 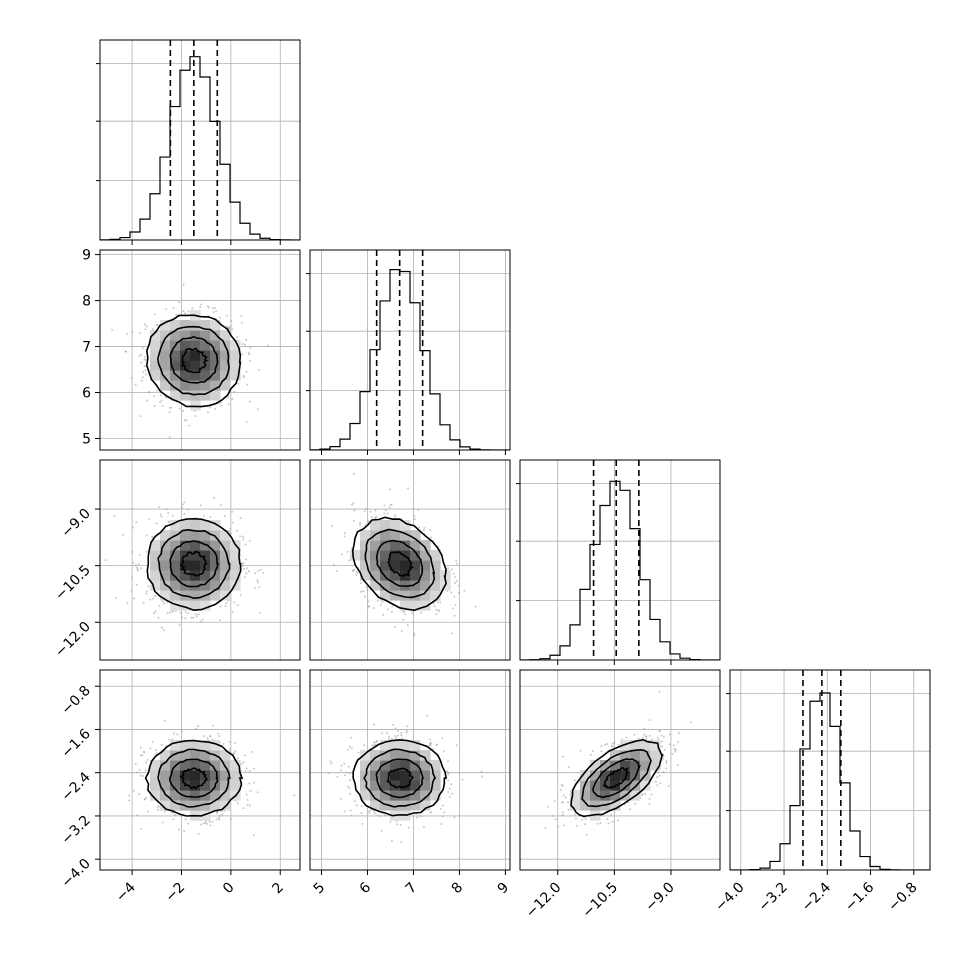 What do you see at coordinates (75, 829) in the screenshot?
I see `y-tick-label: −3.2` at bounding box center [75, 829].